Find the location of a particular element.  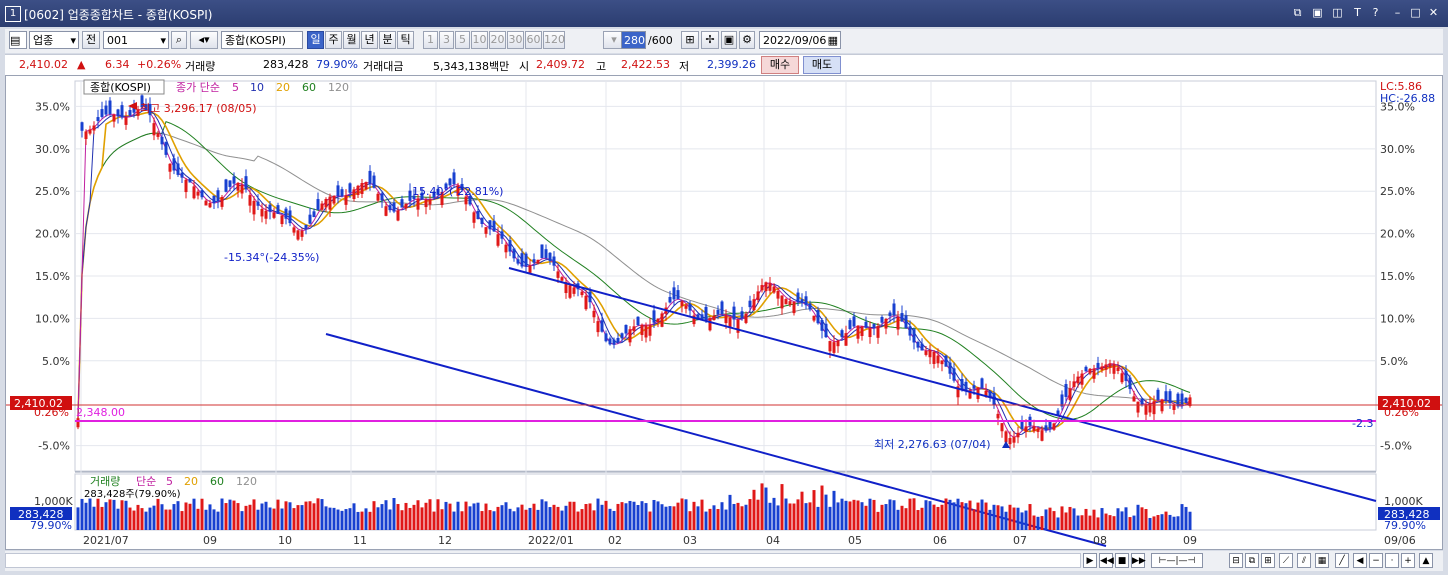

x-tick: 06 is located at coordinates (940, 540).